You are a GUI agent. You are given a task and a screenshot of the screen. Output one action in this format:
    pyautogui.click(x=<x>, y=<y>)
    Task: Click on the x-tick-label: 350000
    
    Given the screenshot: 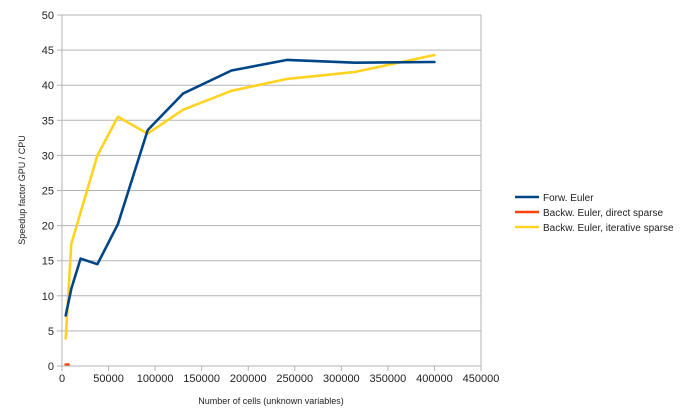 What is the action you would take?
    pyautogui.click(x=388, y=379)
    